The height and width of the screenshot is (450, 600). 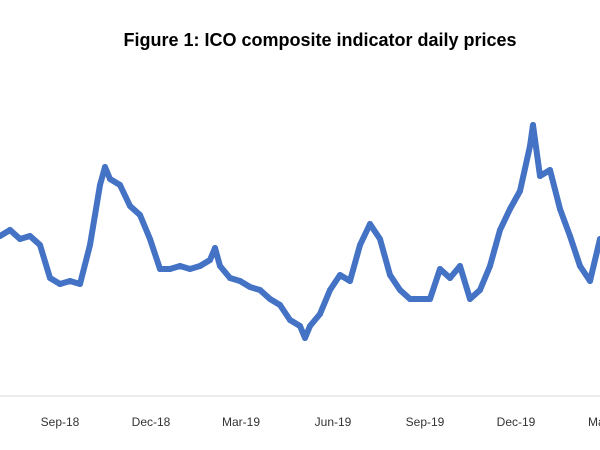 What do you see at coordinates (333, 422) in the screenshot?
I see `x-tick-label: Jun-19` at bounding box center [333, 422].